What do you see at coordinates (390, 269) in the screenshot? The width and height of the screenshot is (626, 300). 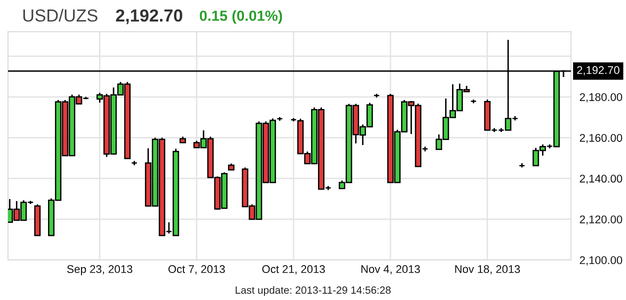 I see `x-tick-label: Nov 4, 2013` at bounding box center [390, 269].